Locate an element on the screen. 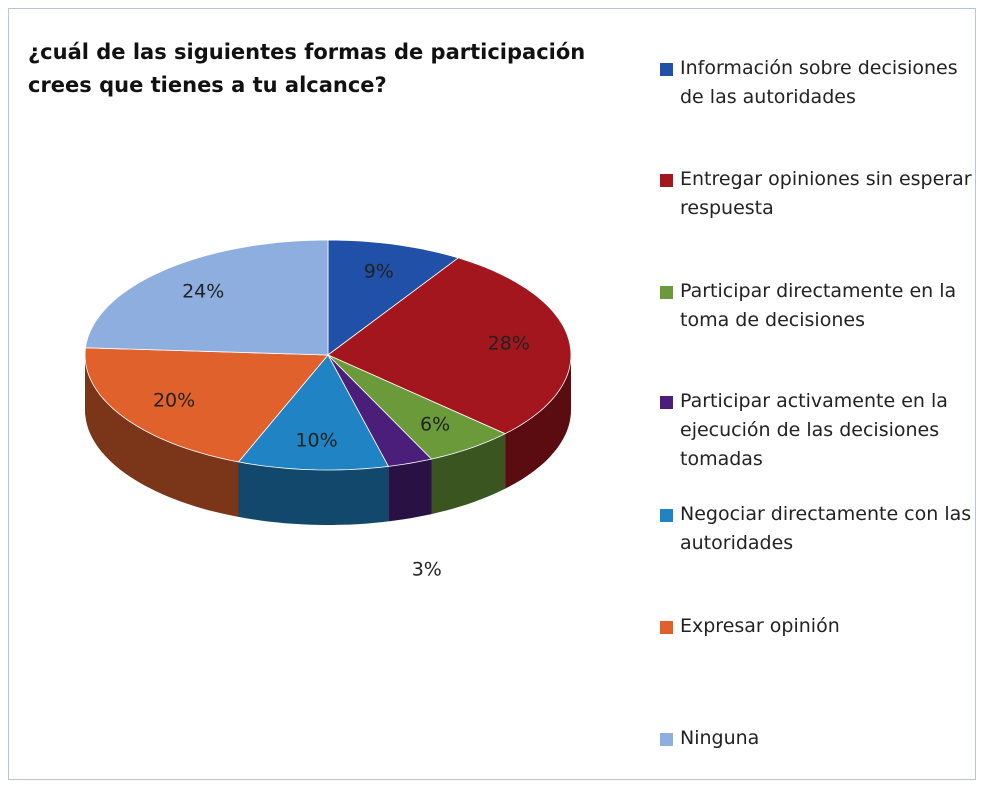 Image resolution: width=986 pixels, height=789 pixels. legend-label: Ninguna is located at coordinates (720, 738).